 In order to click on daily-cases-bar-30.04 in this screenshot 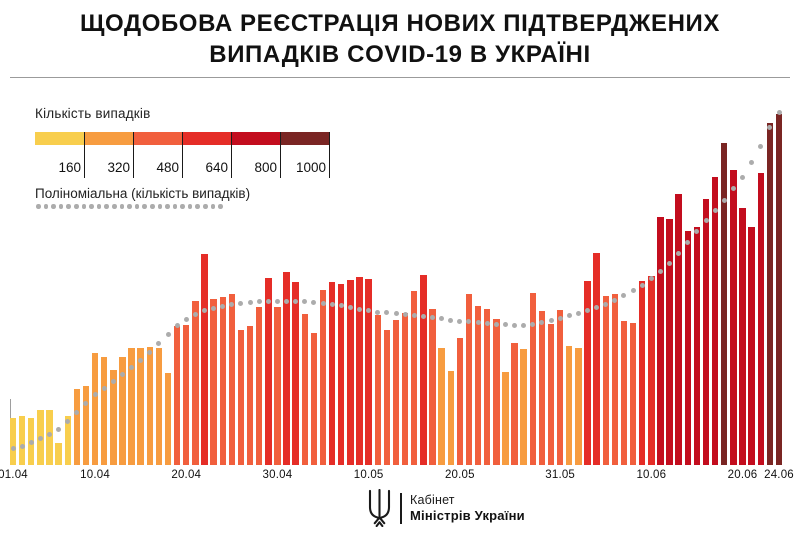, I will do `click(277, 386)`.